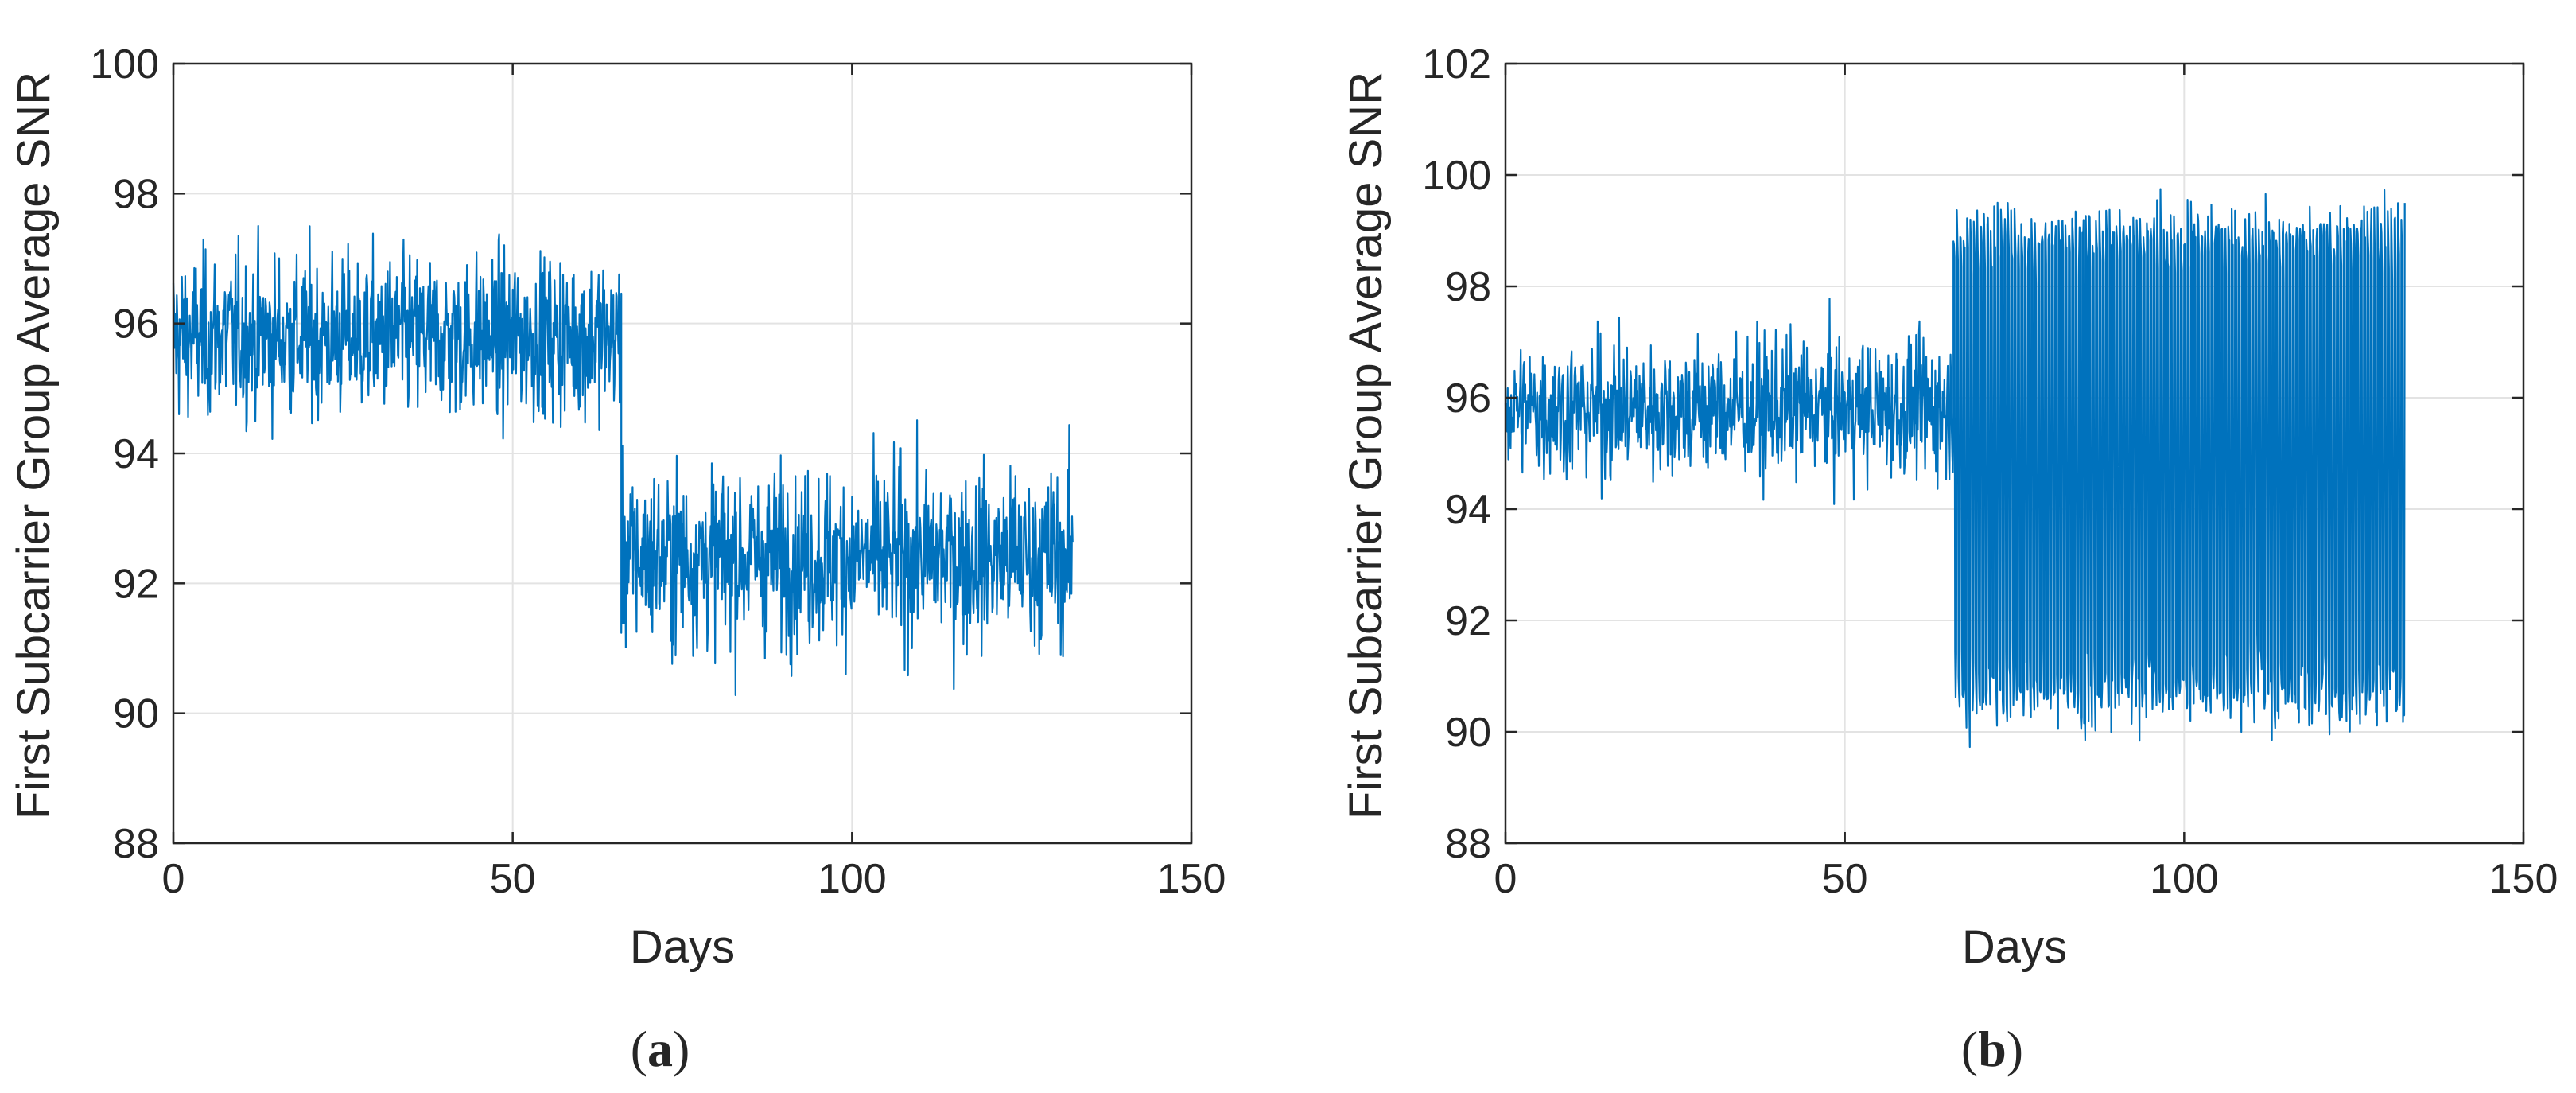 The image size is (2576, 1093). What do you see at coordinates (1456, 64) in the screenshot?
I see `y-tick-label: 102` at bounding box center [1456, 64].